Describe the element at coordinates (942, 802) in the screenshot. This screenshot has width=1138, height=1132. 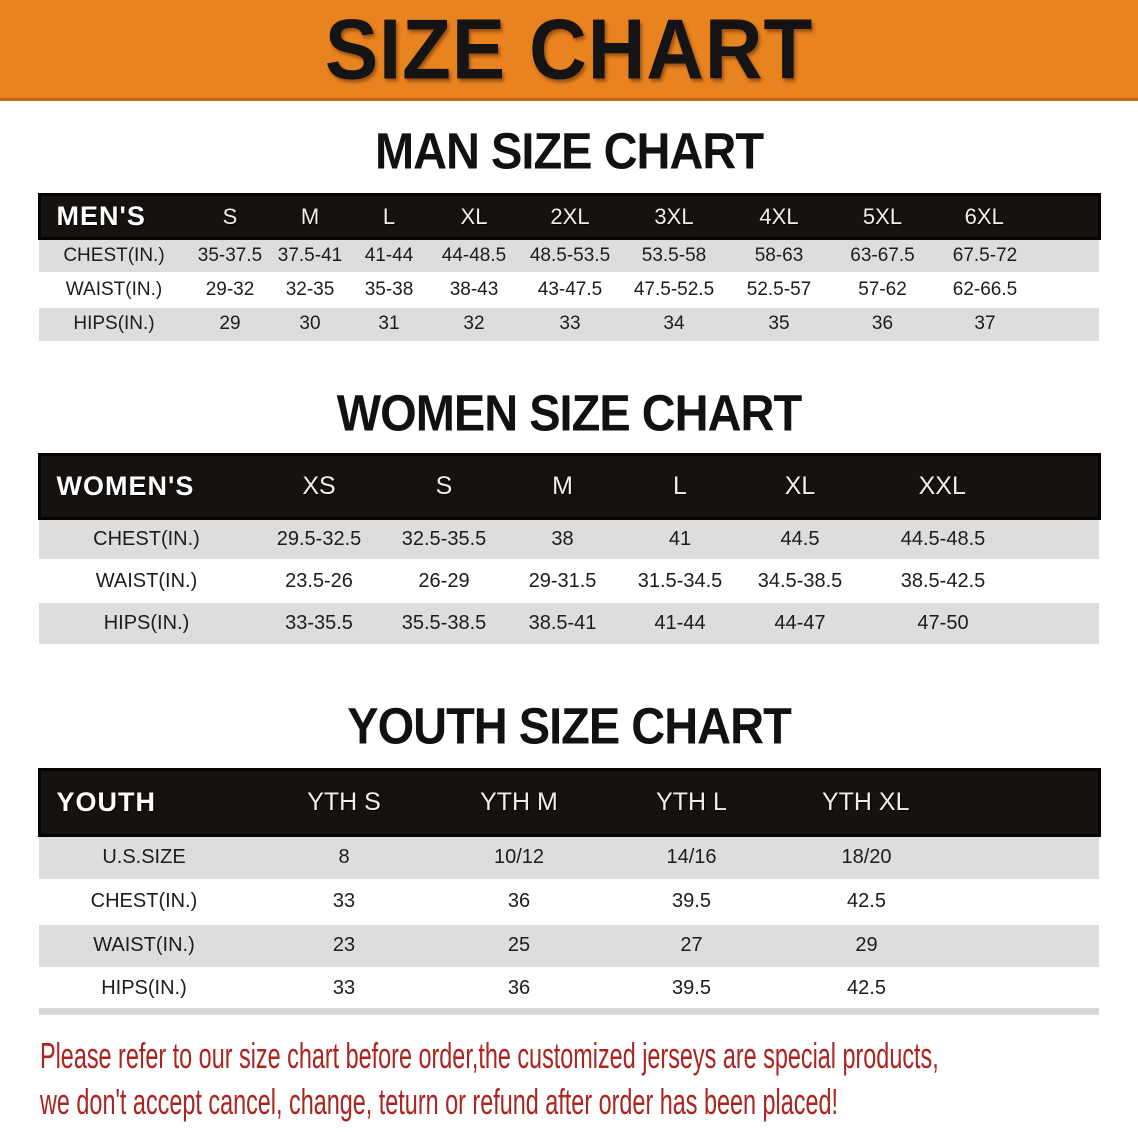
I see `size-column-header: YTH XL` at that location.